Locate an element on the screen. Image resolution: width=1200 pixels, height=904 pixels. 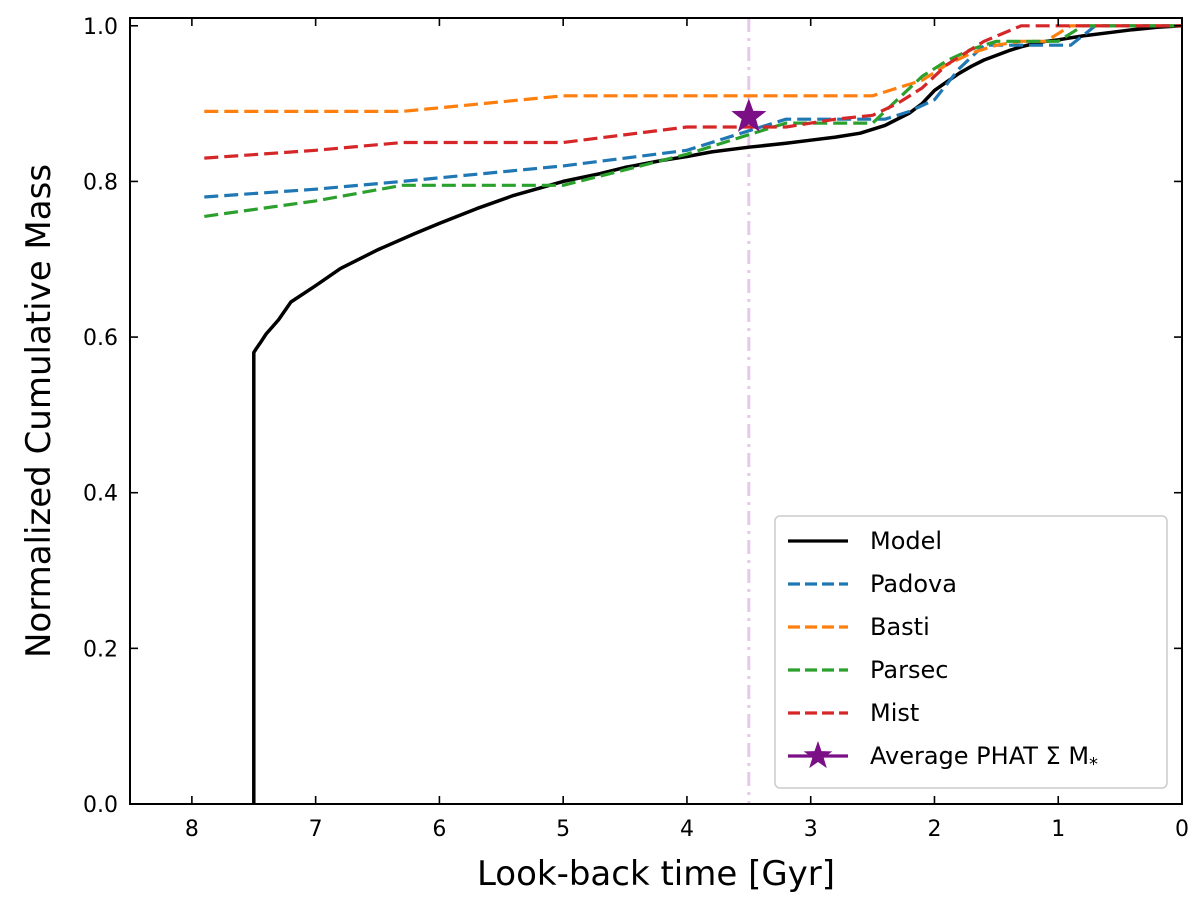
x-tick-label: 6 is located at coordinates (439, 829).